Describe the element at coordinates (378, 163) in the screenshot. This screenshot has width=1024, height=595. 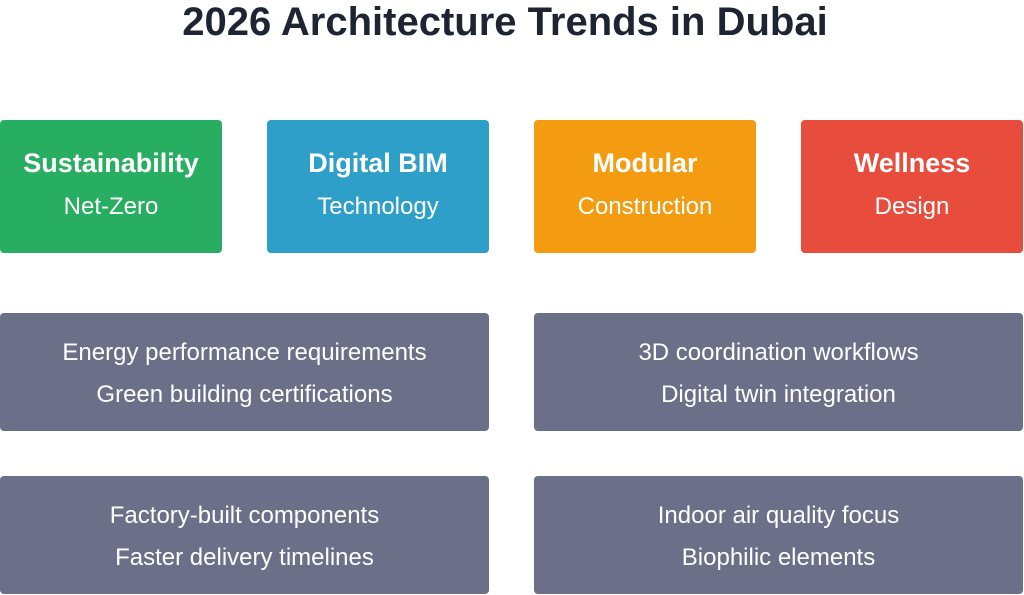
I see `trend-name: Digital BIM` at that location.